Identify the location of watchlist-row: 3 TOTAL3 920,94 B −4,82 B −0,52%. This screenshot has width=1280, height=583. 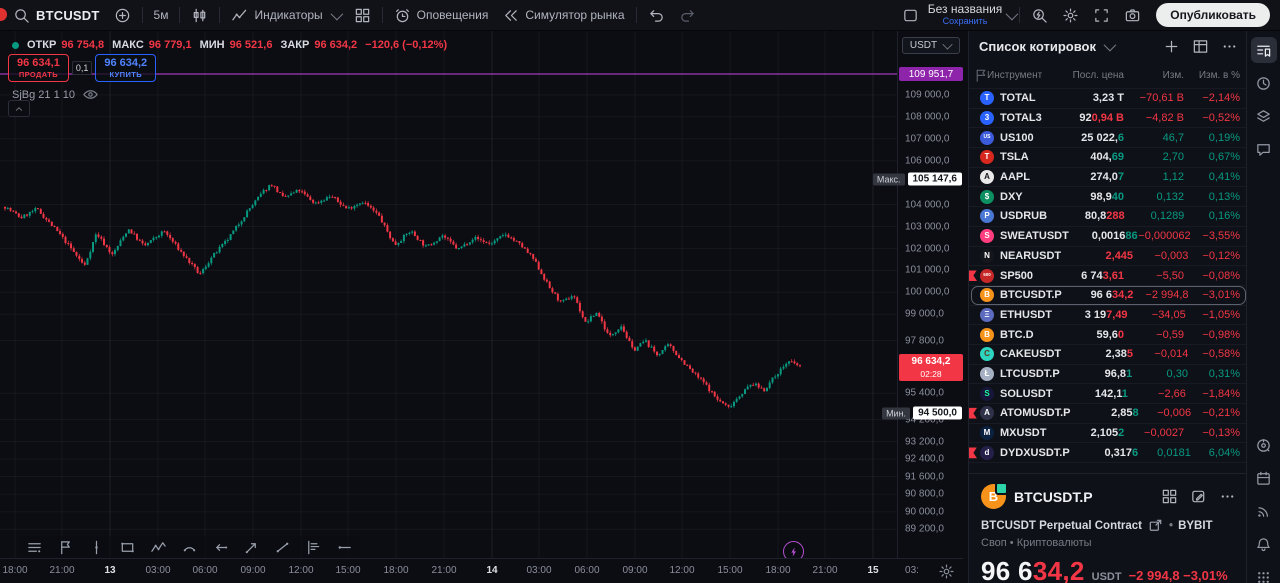
(1108, 119).